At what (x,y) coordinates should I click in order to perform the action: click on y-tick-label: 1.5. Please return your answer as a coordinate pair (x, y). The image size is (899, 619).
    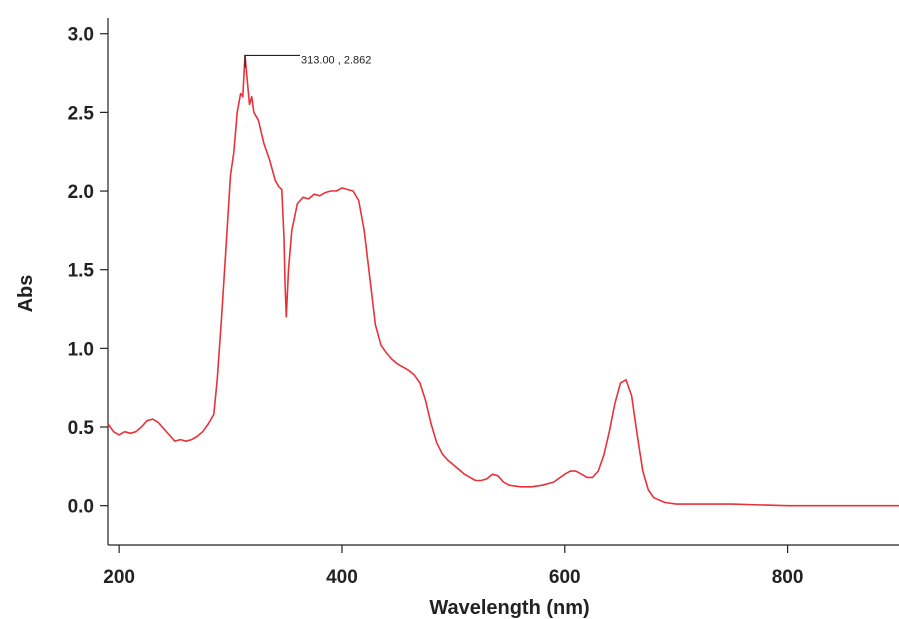
    Looking at the image, I should click on (81, 271).